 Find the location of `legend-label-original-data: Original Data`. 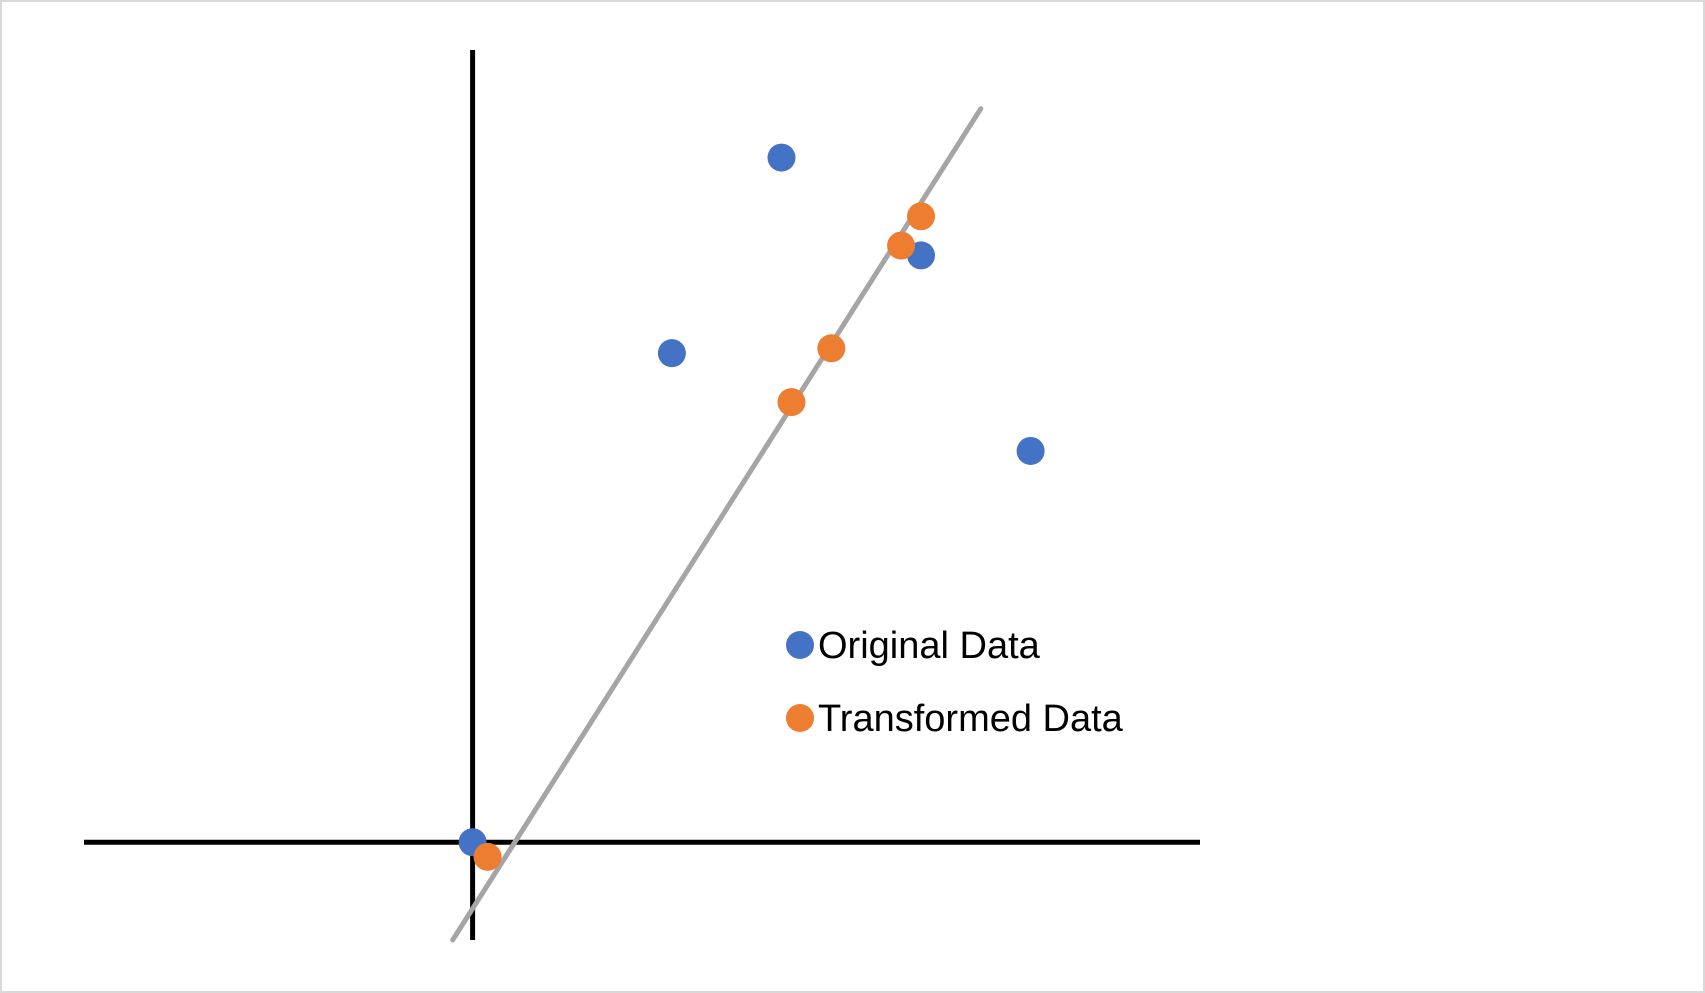

legend-label-original-data: Original Data is located at coordinates (929, 646).